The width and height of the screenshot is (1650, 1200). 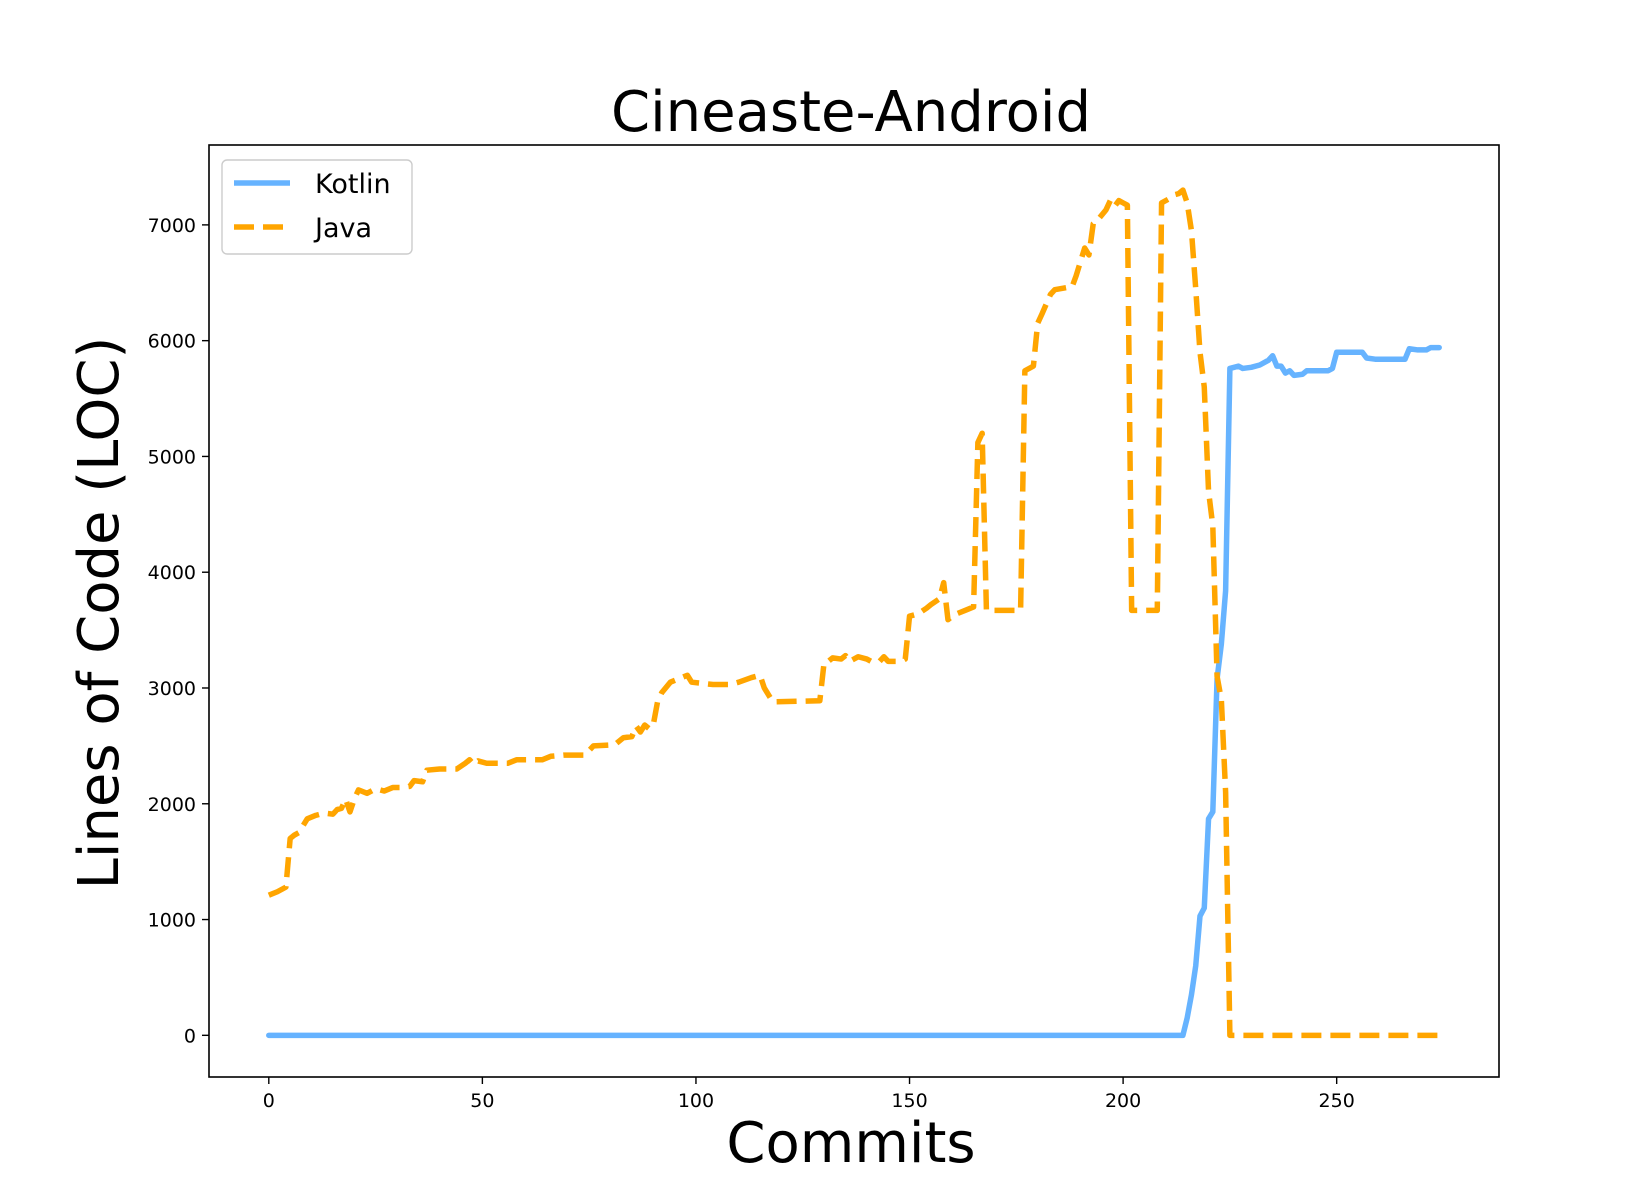 What do you see at coordinates (353, 184) in the screenshot?
I see `legend-label-kotlin: Kotlin` at bounding box center [353, 184].